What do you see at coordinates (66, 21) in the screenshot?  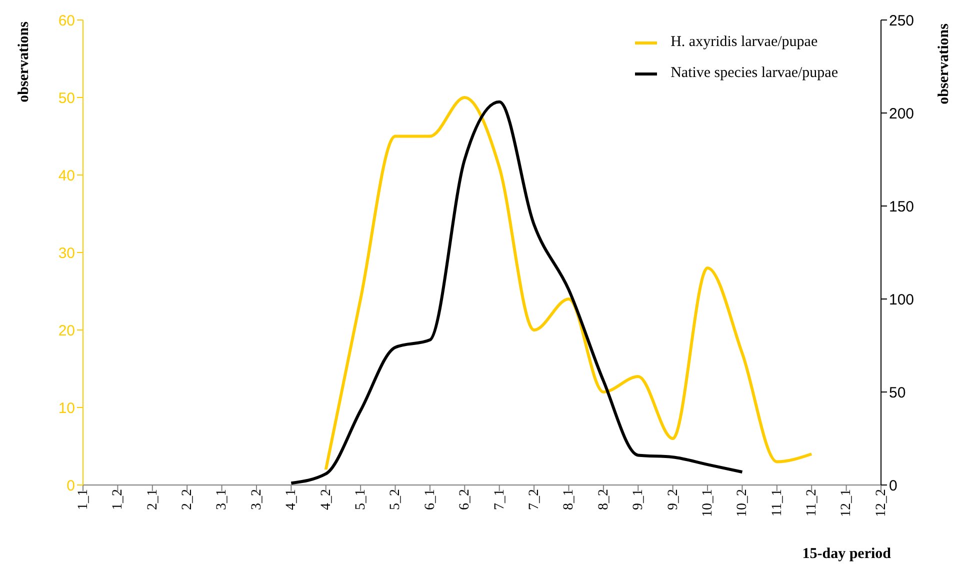 I see `y-tick-label: 60` at bounding box center [66, 21].